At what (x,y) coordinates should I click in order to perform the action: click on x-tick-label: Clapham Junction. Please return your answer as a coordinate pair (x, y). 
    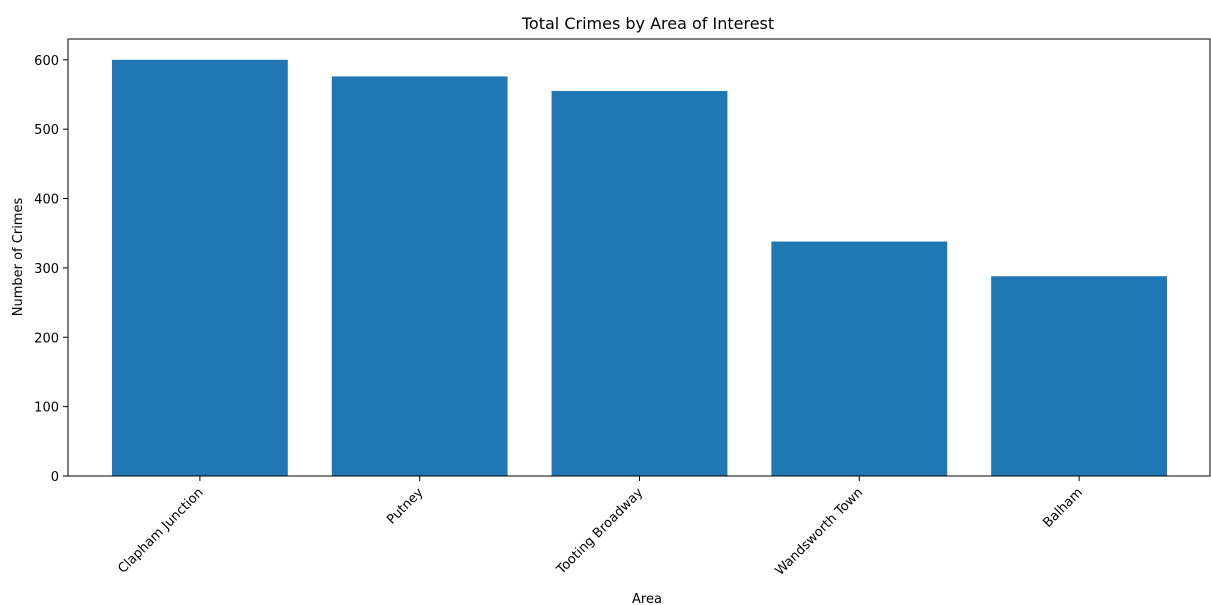
    Looking at the image, I should click on (160, 530).